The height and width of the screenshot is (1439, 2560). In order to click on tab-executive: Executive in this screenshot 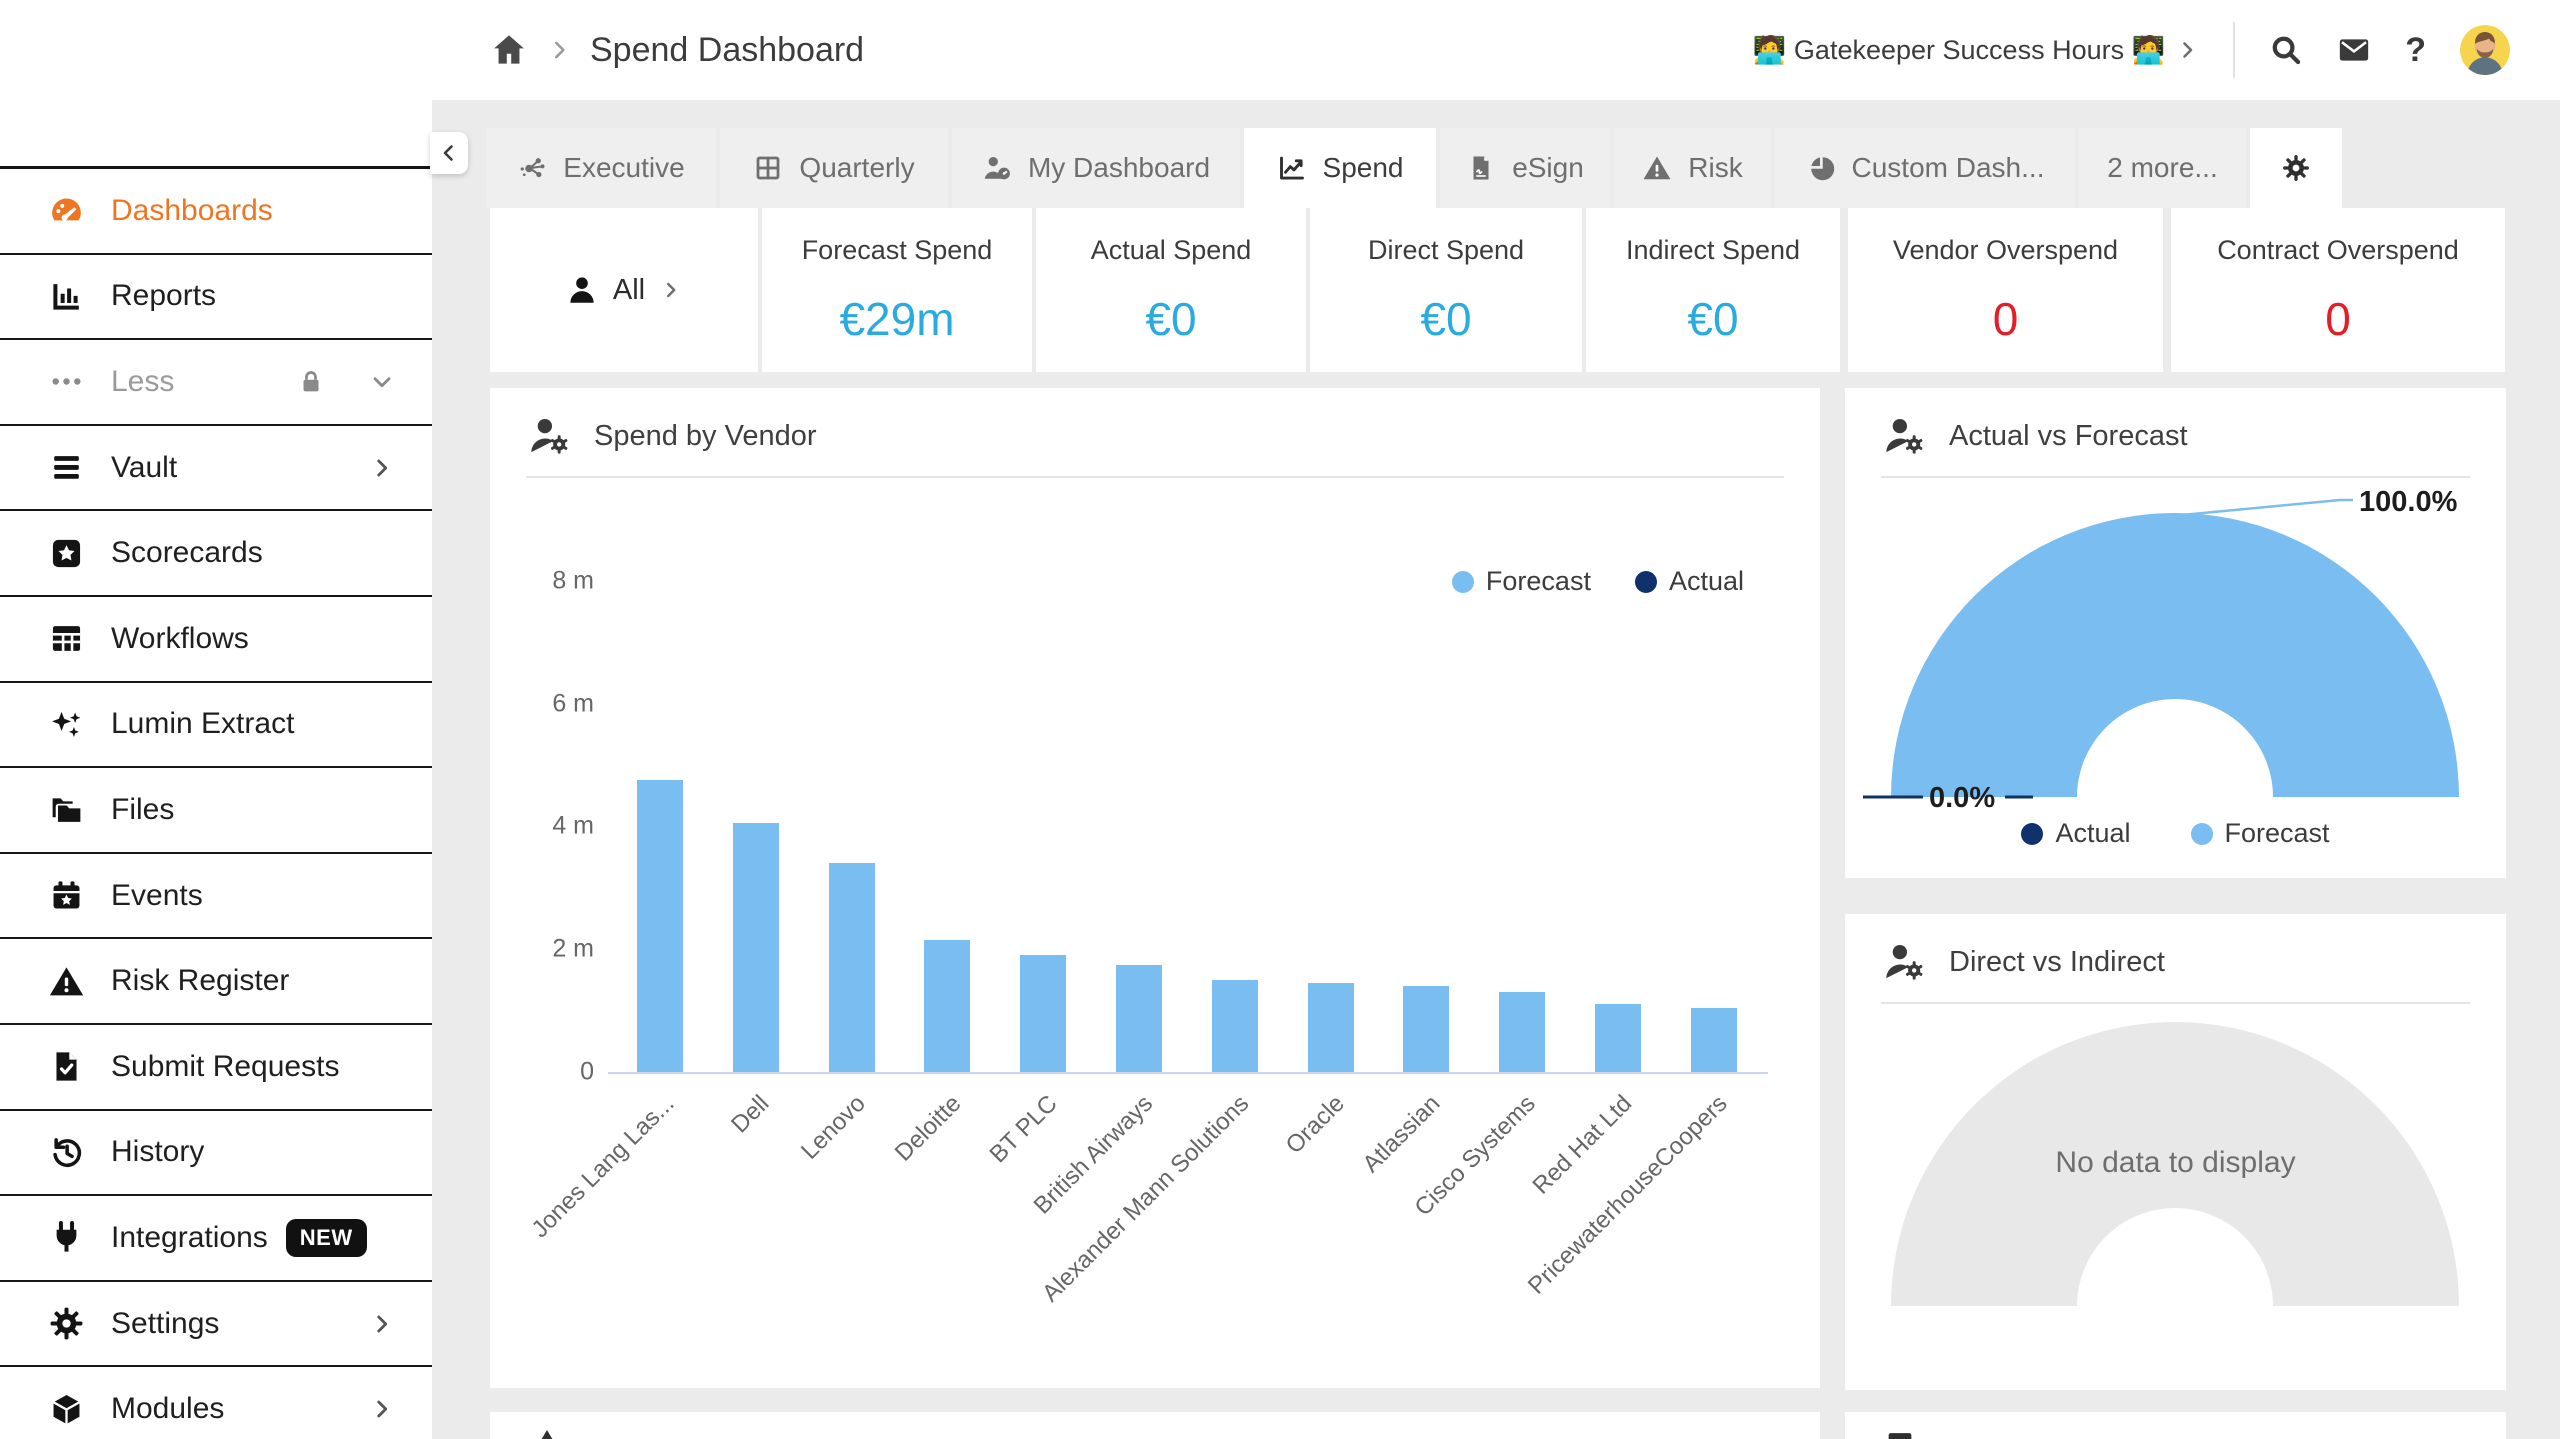, I will do `click(601, 168)`.